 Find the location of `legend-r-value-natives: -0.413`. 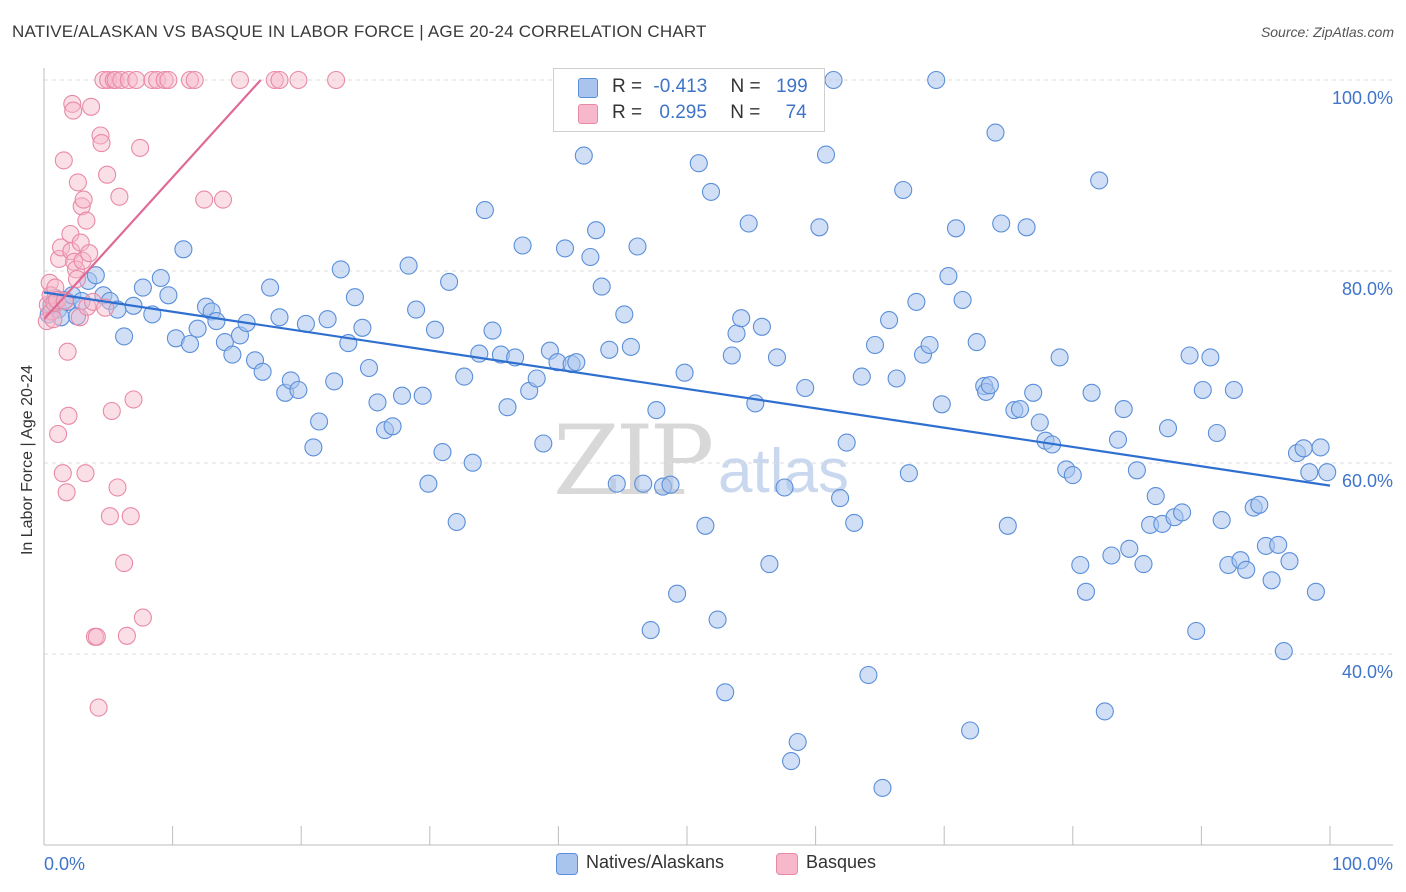

legend-r-value-natives: -0.413 is located at coordinates (680, 86).